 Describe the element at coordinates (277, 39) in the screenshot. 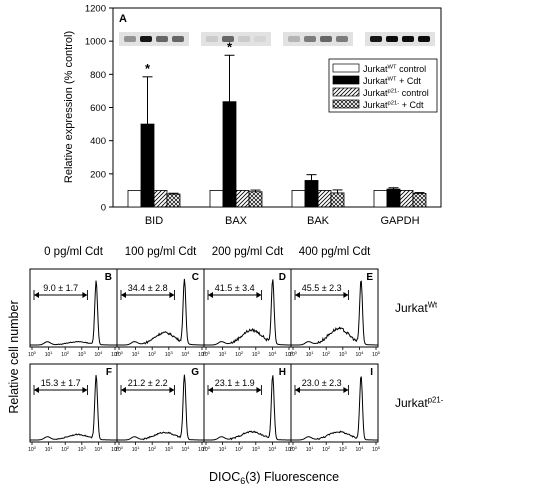

I see `western-blot-strips` at that location.